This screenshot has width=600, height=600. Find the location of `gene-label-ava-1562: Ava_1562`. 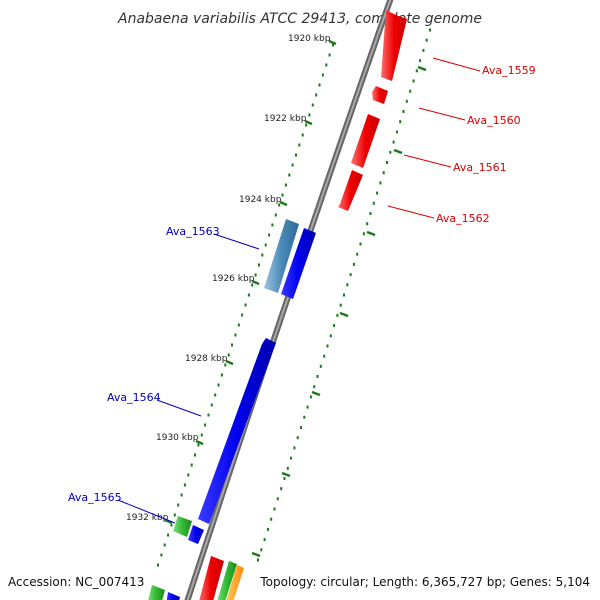

gene-label-ava-1562: Ava_1562 is located at coordinates (463, 218).